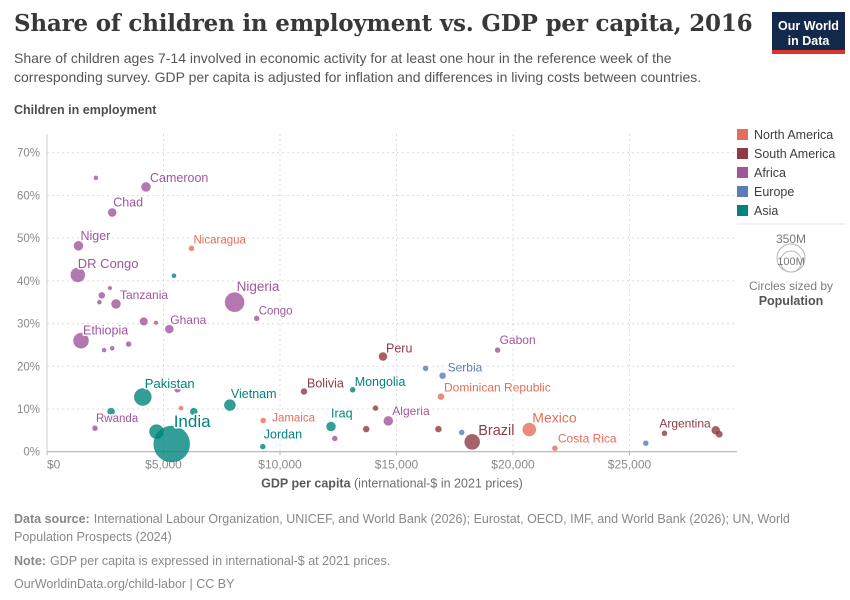  What do you see at coordinates (808, 33) in the screenshot?
I see `owid-logo: Our World in Data` at bounding box center [808, 33].